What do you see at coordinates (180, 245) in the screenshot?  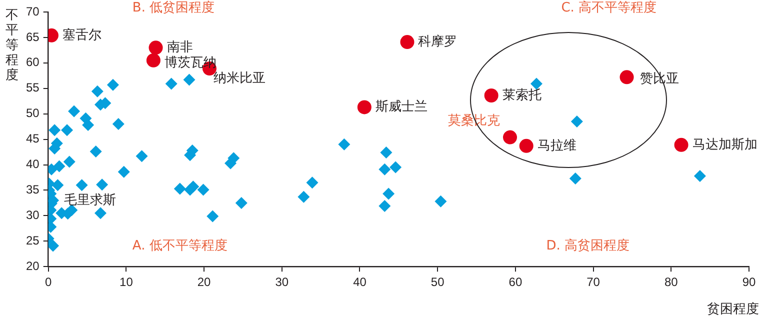 I see `annotation: A. 低不平等程度` at bounding box center [180, 245].